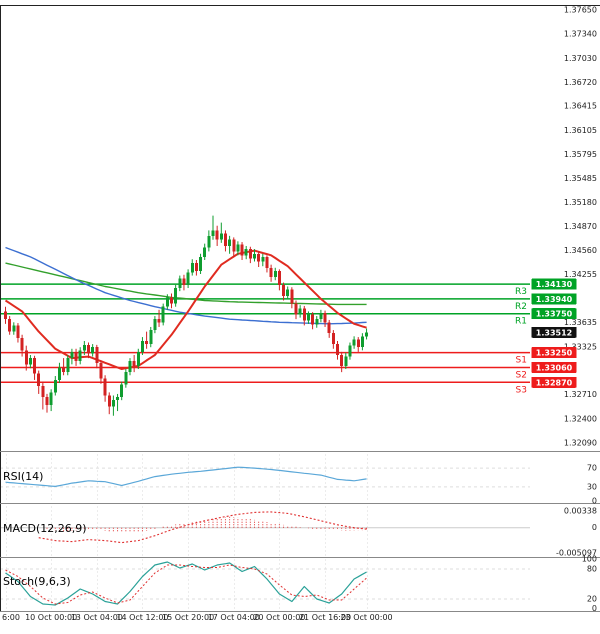  I want to click on stoch-axis-label: 20, so click(592, 599).